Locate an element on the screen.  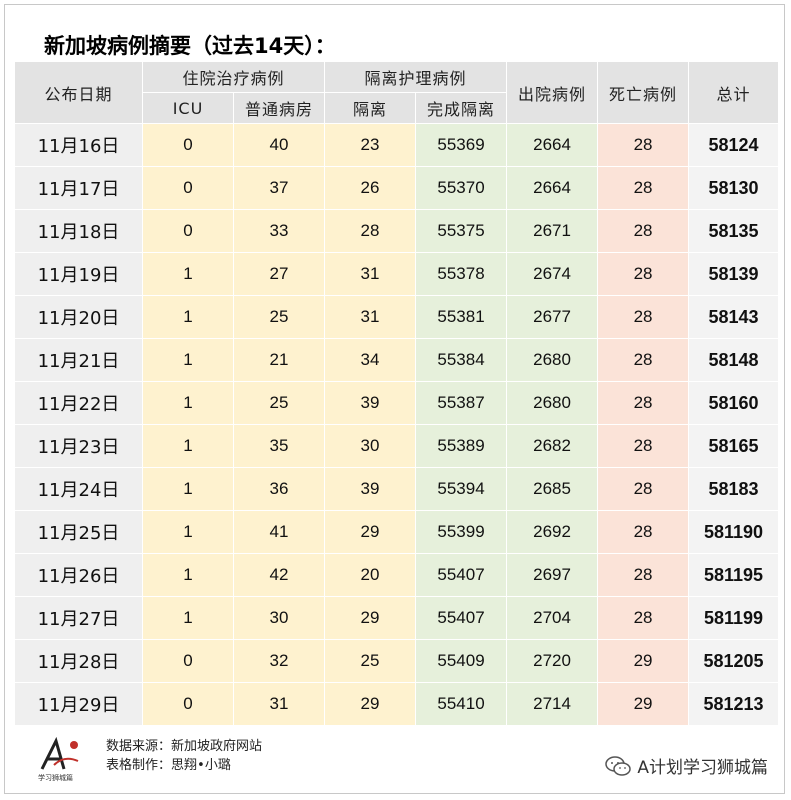
table-row: 11月25日 1 41 29 55399 2692 28 581190 is located at coordinates (397, 532).